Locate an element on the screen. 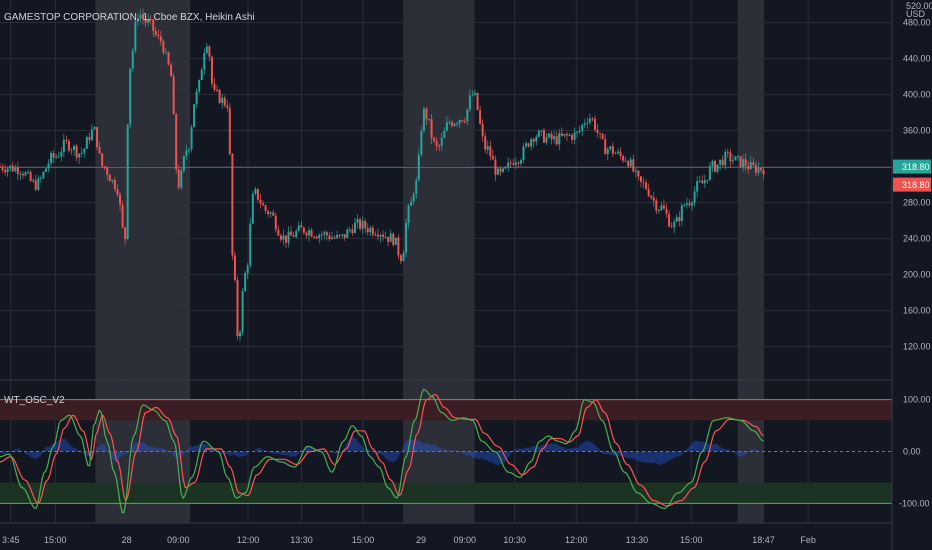 Image resolution: width=932 pixels, height=550 pixels. svg-text: 318.80 is located at coordinates (916, 185).